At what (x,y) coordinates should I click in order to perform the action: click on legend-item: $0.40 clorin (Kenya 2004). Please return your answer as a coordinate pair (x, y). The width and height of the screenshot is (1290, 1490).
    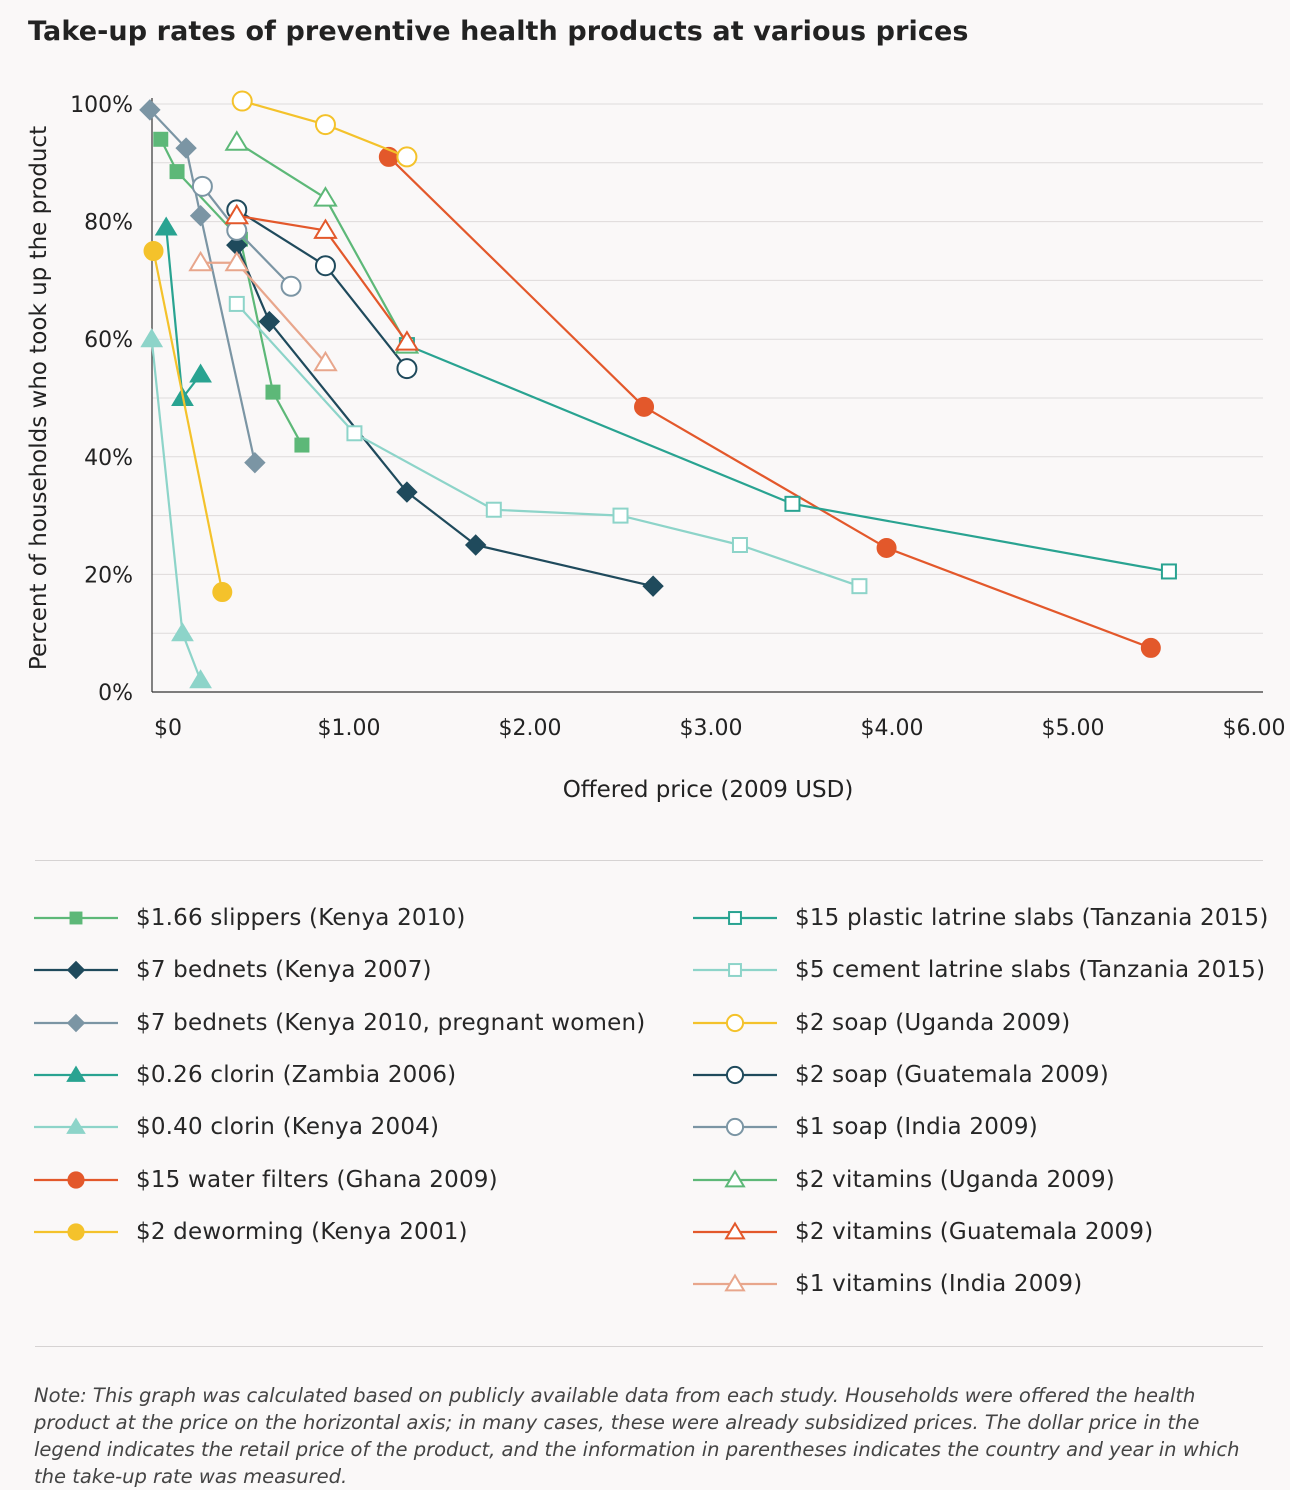
    Looking at the image, I should click on (236, 1127).